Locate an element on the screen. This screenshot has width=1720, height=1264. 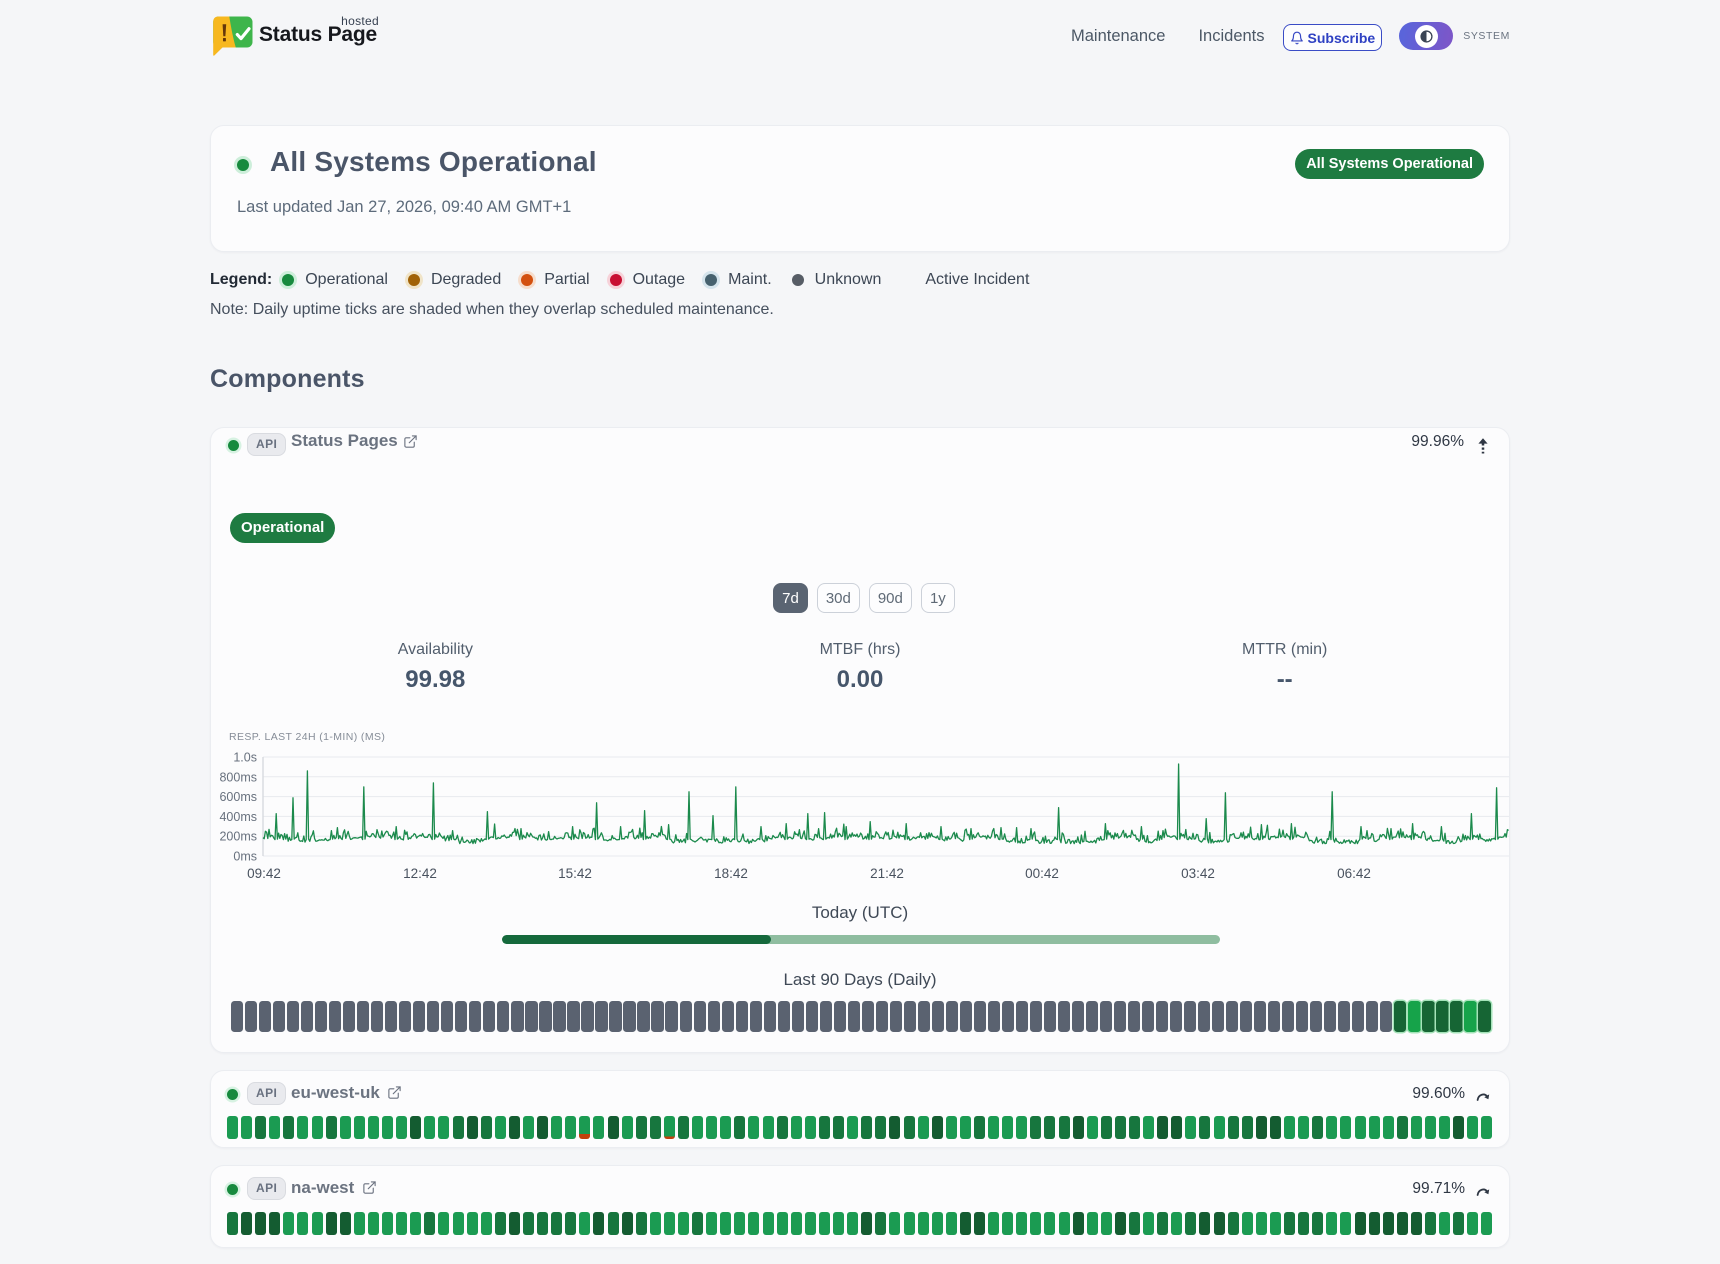
svg-text: 800ms is located at coordinates (238, 777).